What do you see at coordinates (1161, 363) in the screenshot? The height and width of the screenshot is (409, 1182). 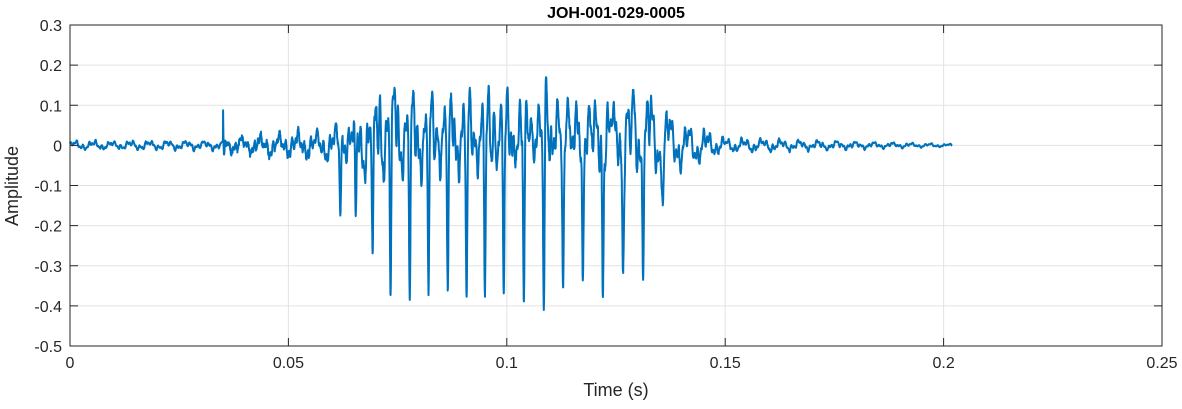 I see `x-tick-label: 0.25` at bounding box center [1161, 363].